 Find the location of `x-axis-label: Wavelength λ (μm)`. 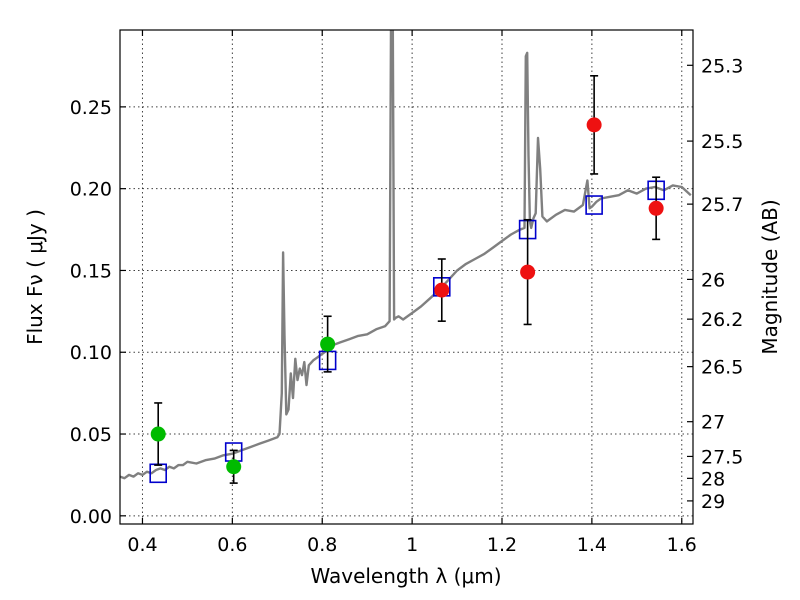

x-axis-label: Wavelength λ (μm) is located at coordinates (405, 576).